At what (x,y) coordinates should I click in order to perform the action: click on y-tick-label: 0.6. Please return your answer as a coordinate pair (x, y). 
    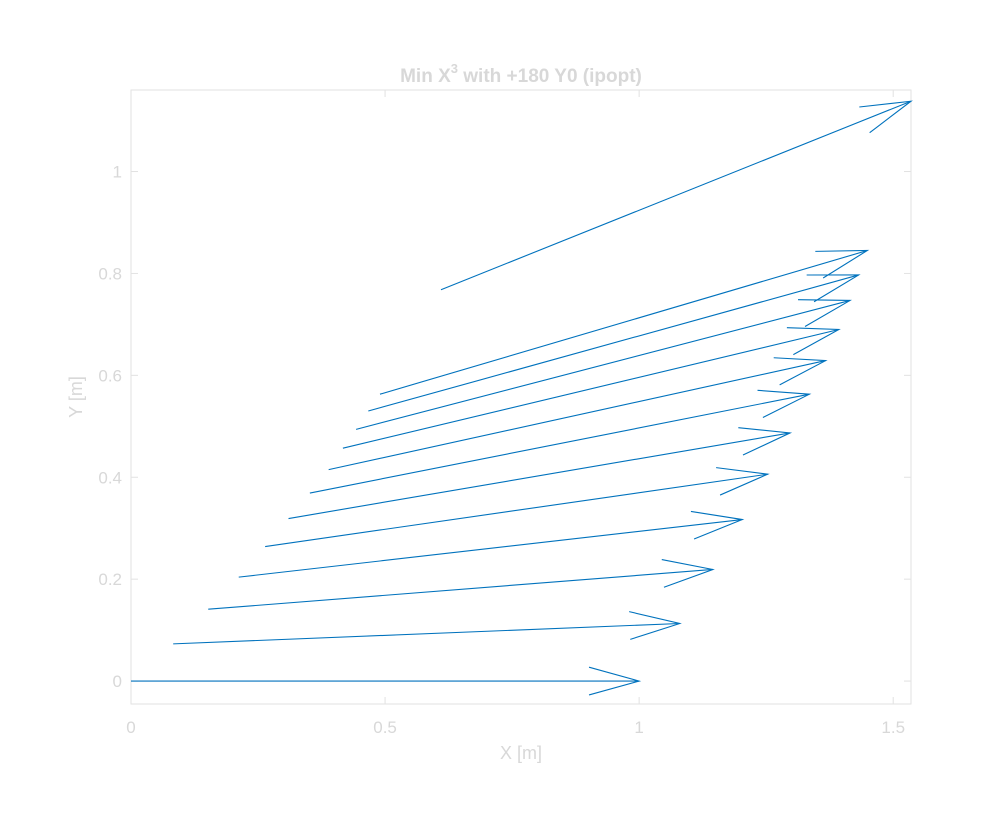
    Looking at the image, I should click on (110, 375).